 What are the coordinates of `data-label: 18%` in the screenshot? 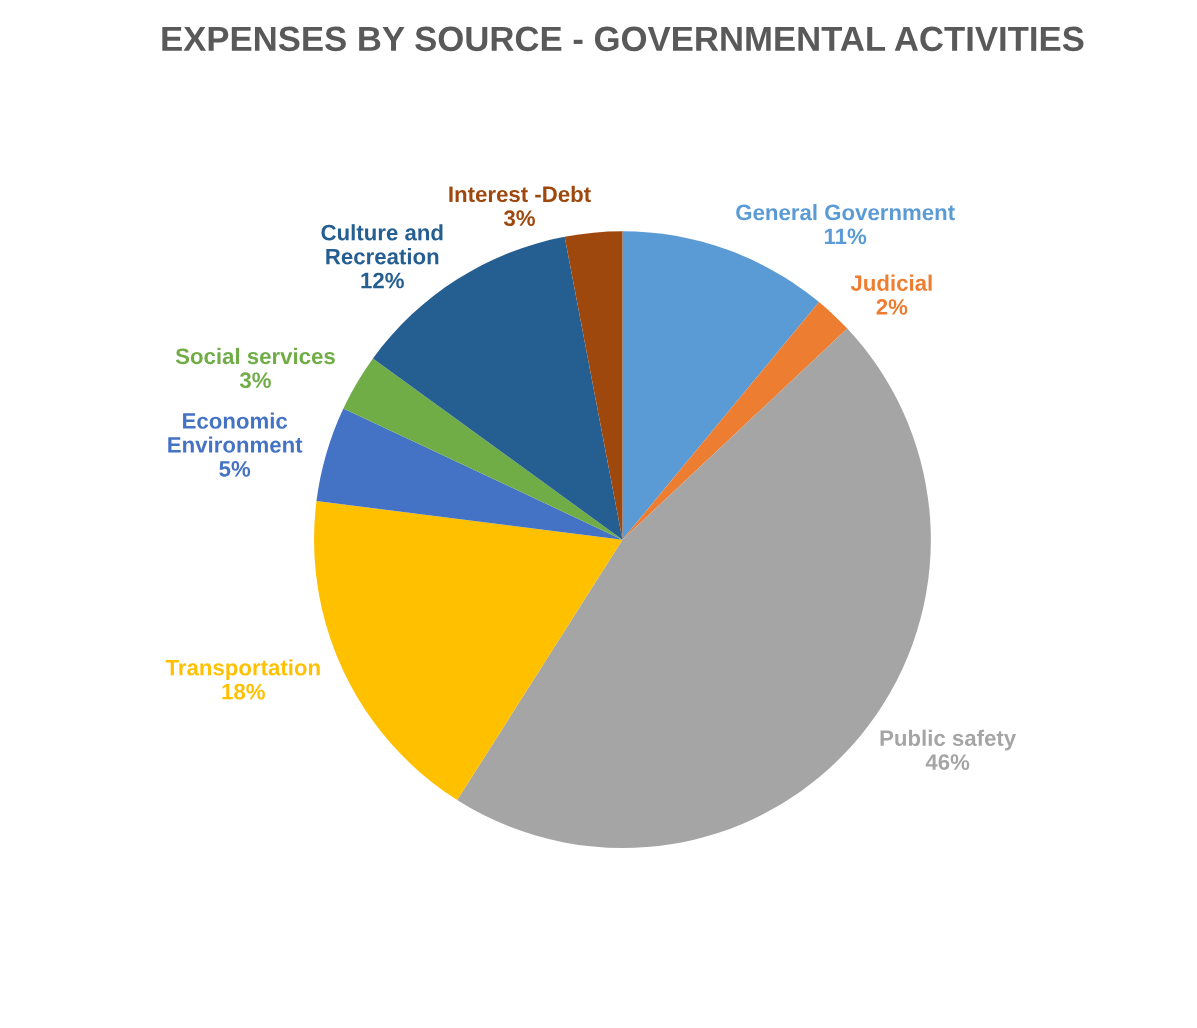 It's located at (243, 691).